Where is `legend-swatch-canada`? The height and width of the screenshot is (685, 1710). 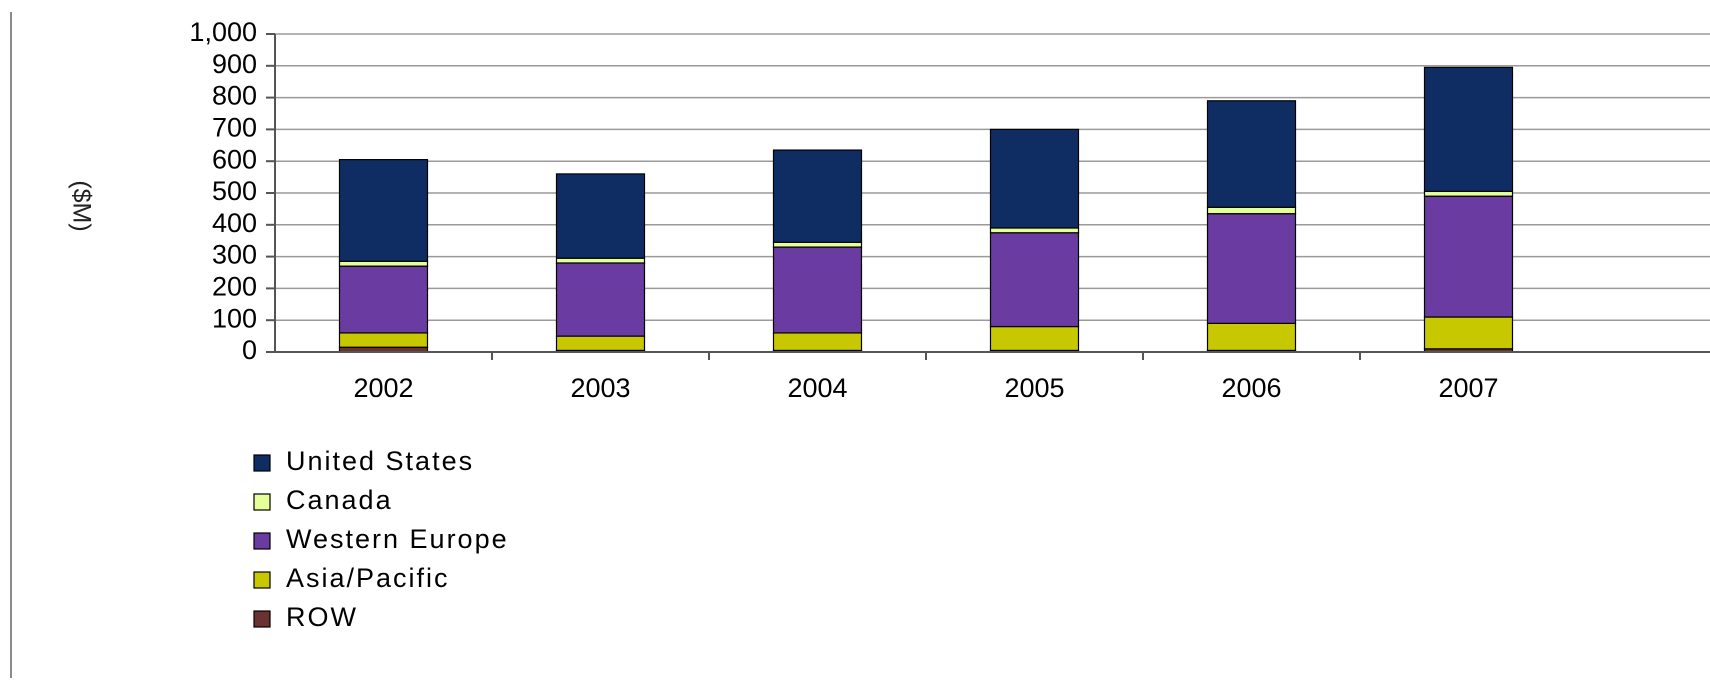 legend-swatch-canada is located at coordinates (262, 502).